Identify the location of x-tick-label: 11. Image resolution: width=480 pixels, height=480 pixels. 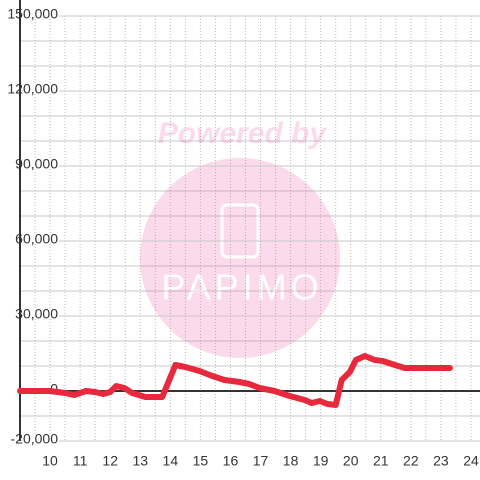
(80, 461).